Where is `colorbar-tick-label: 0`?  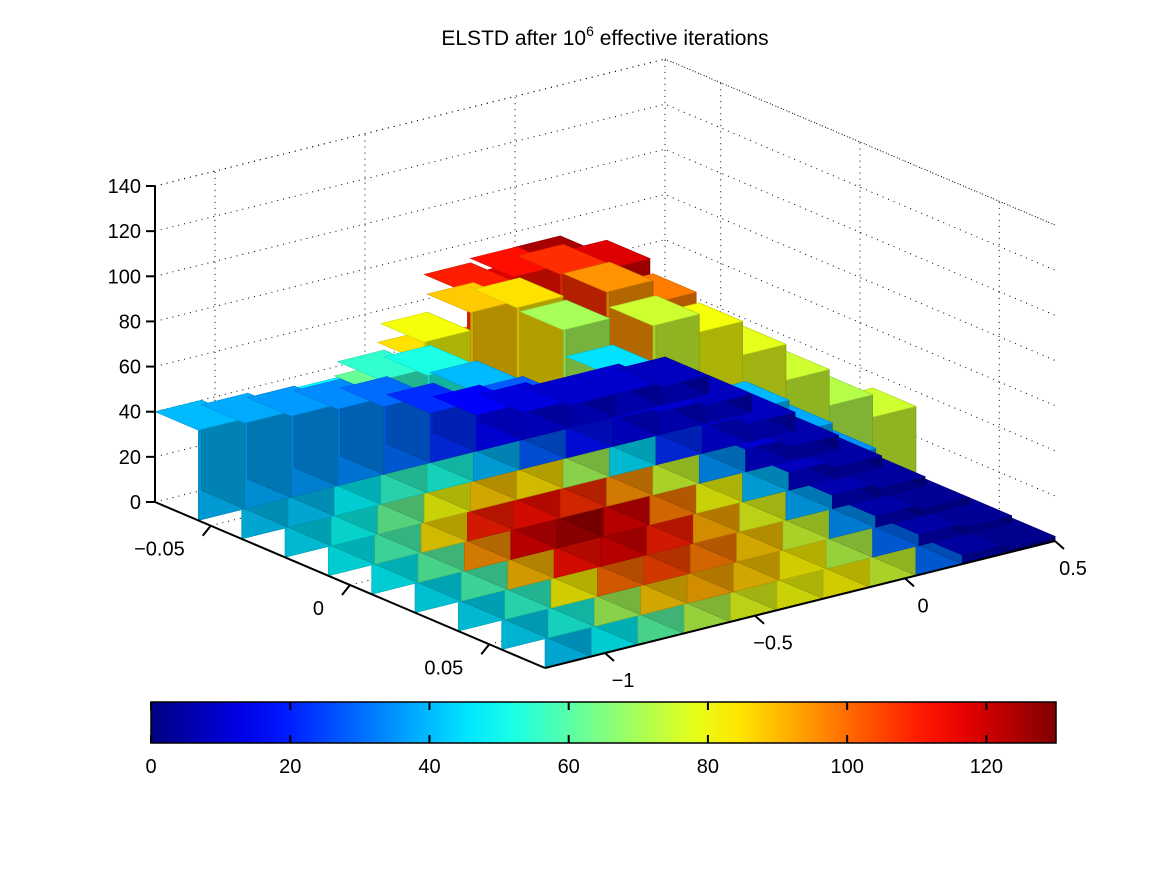
colorbar-tick-label: 0 is located at coordinates (150, 767).